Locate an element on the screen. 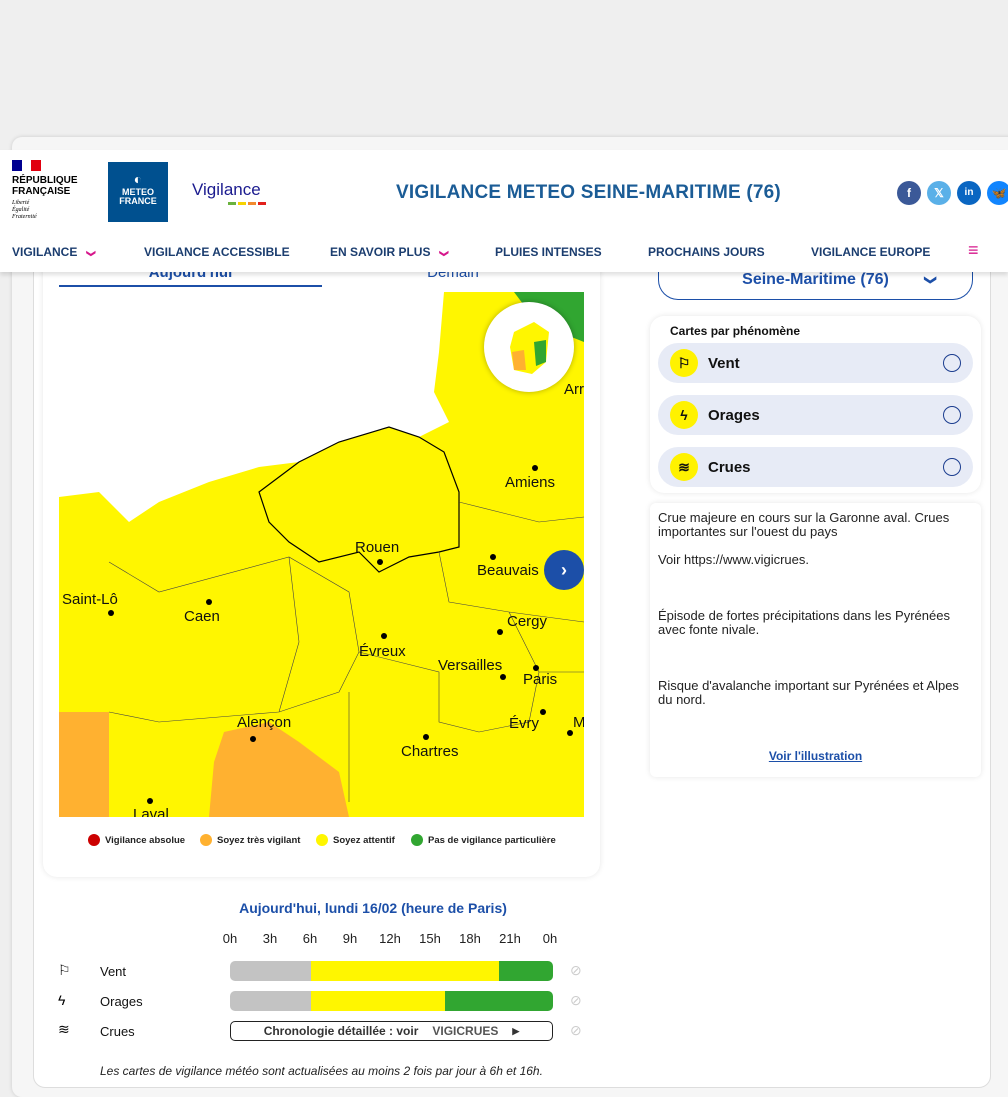 The height and width of the screenshot is (1097, 1008). nav-pluies-intenses: PLUIES INTENSES is located at coordinates (548, 252).